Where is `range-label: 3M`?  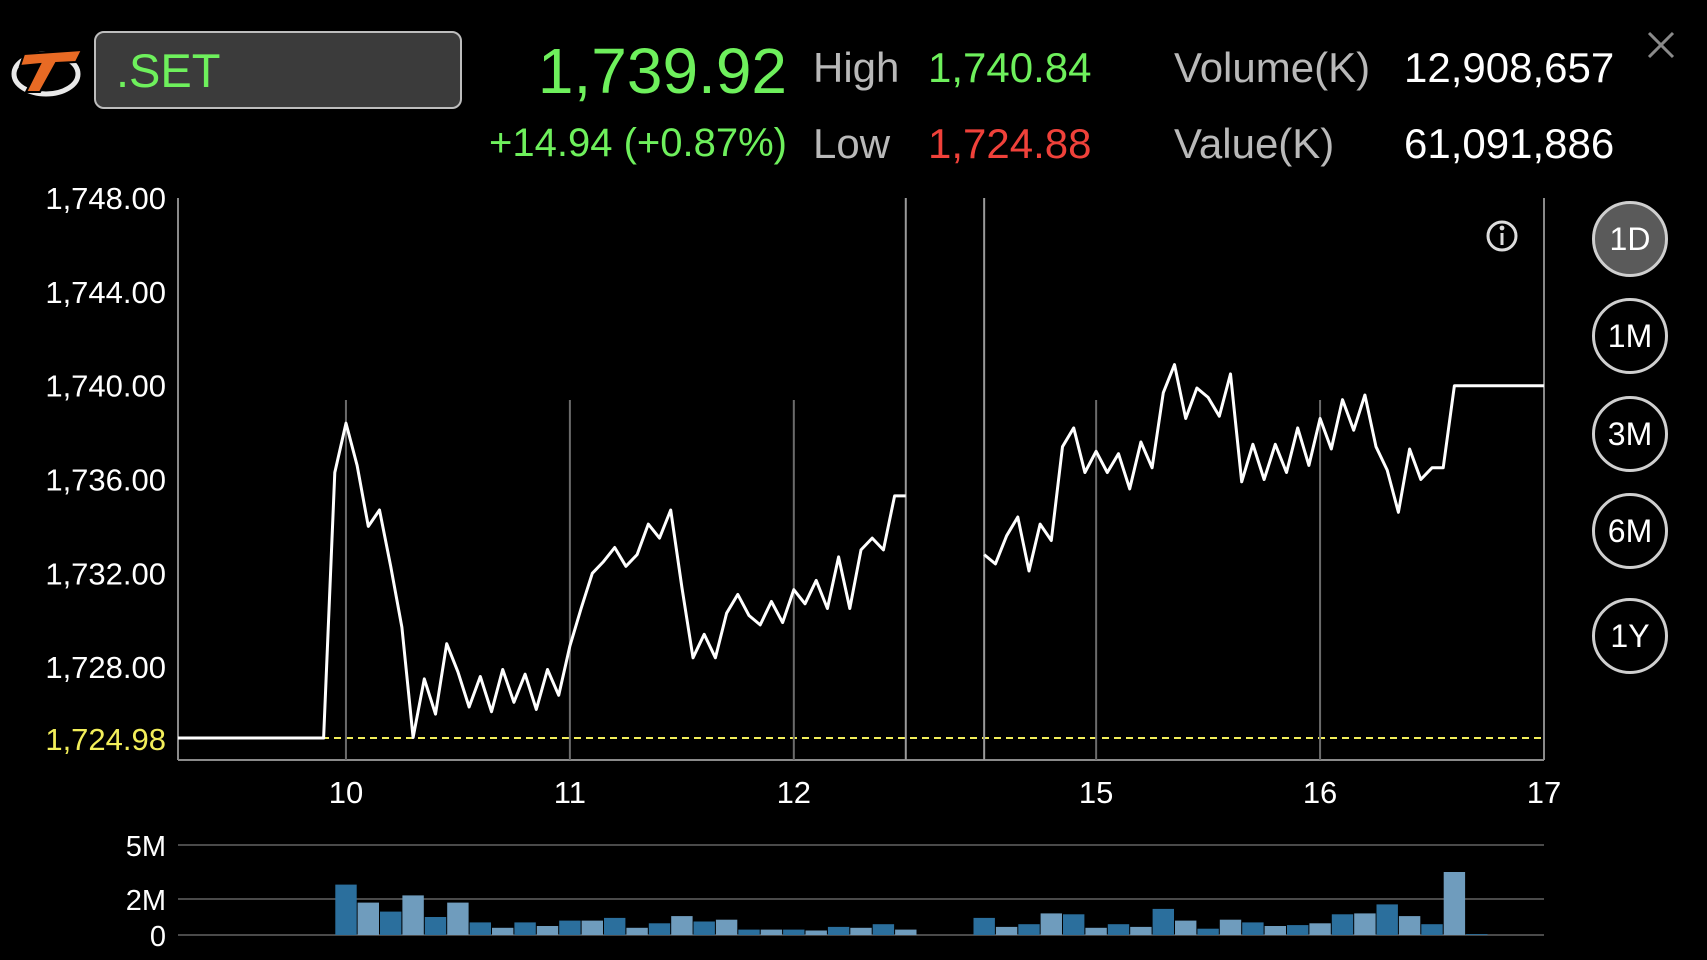 range-label: 3M is located at coordinates (1630, 433).